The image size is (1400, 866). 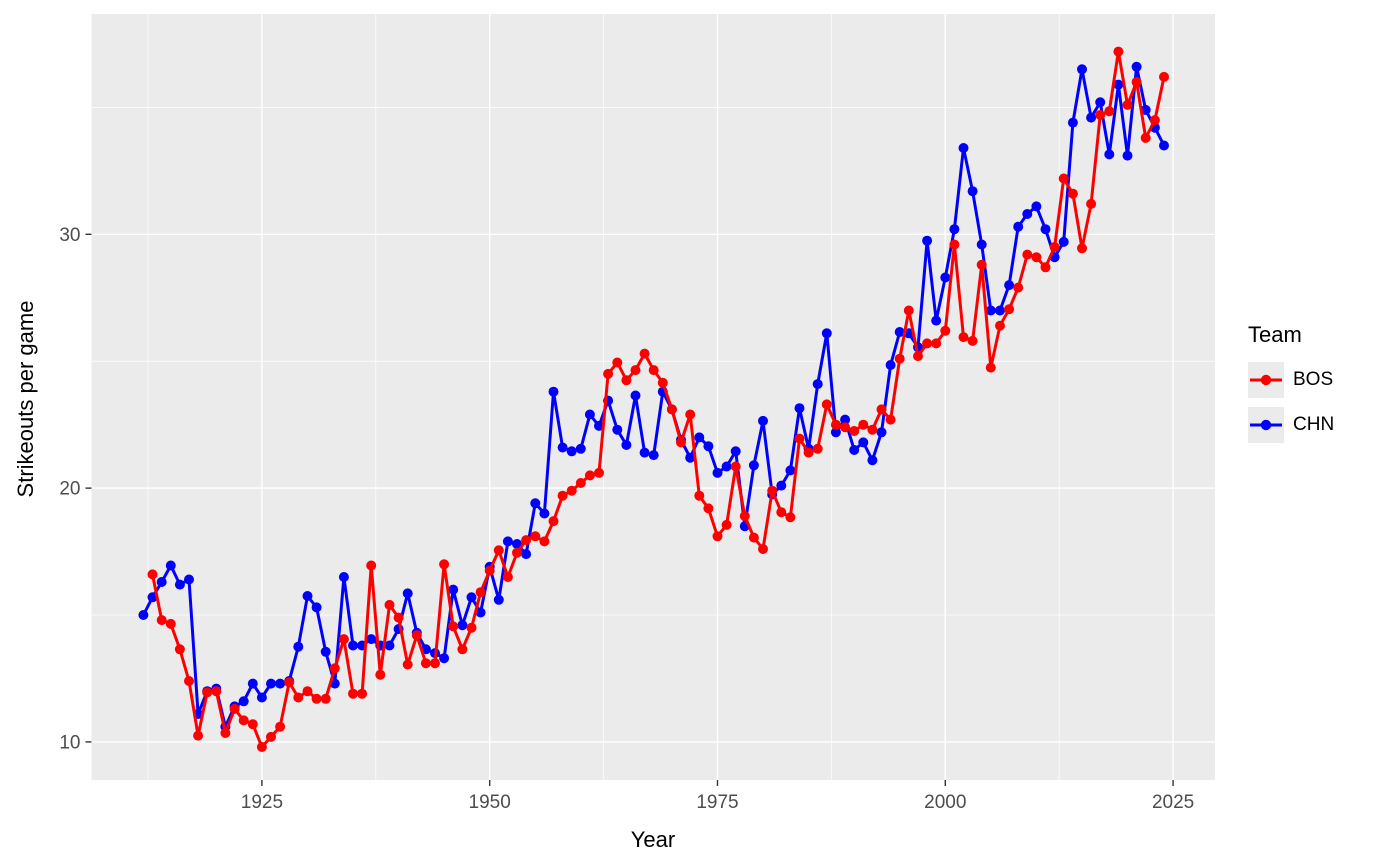 I want to click on x-tick-label: 1950, so click(x=490, y=802).